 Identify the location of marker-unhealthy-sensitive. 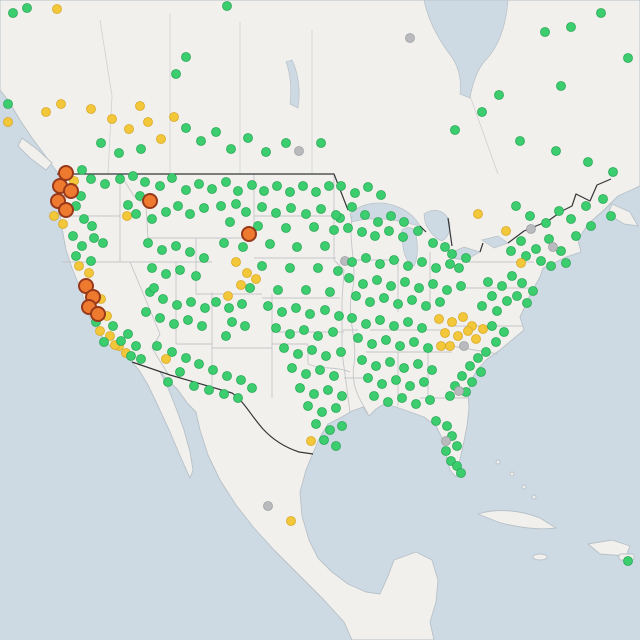
(98, 314).